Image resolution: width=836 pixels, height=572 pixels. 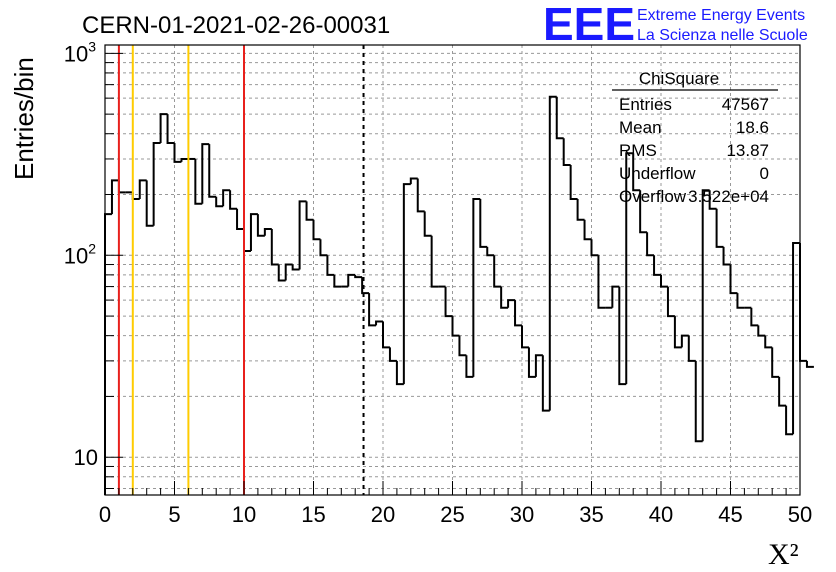 I want to click on stats-row-label: RMS, so click(x=638, y=150).